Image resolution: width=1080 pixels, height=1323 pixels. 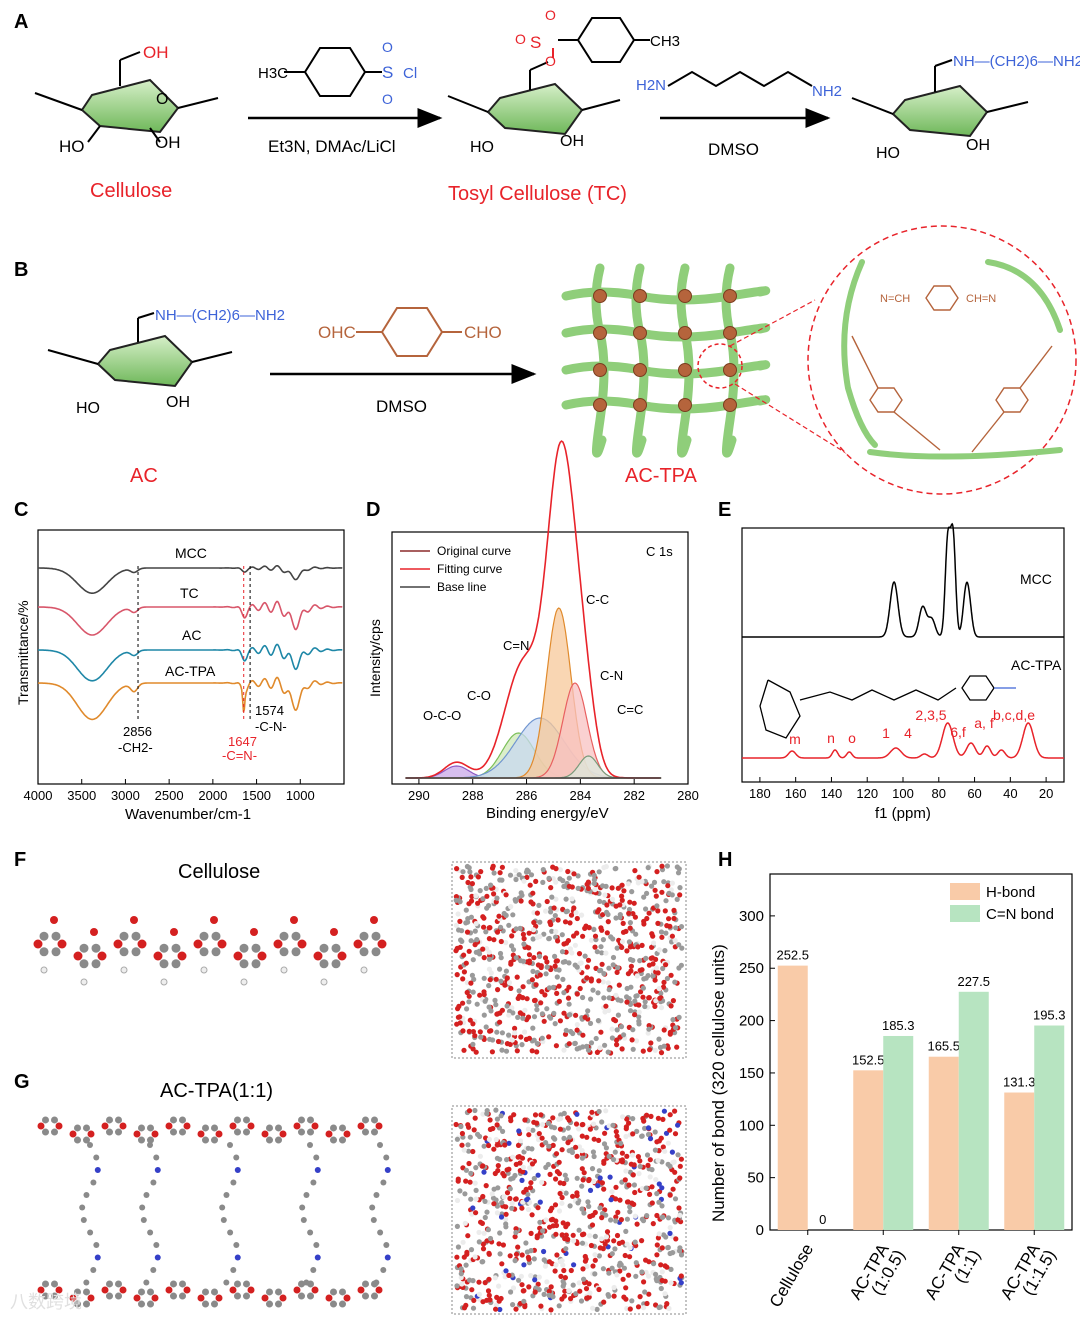 I want to click on svg-text: NH2, so click(x=827, y=91).